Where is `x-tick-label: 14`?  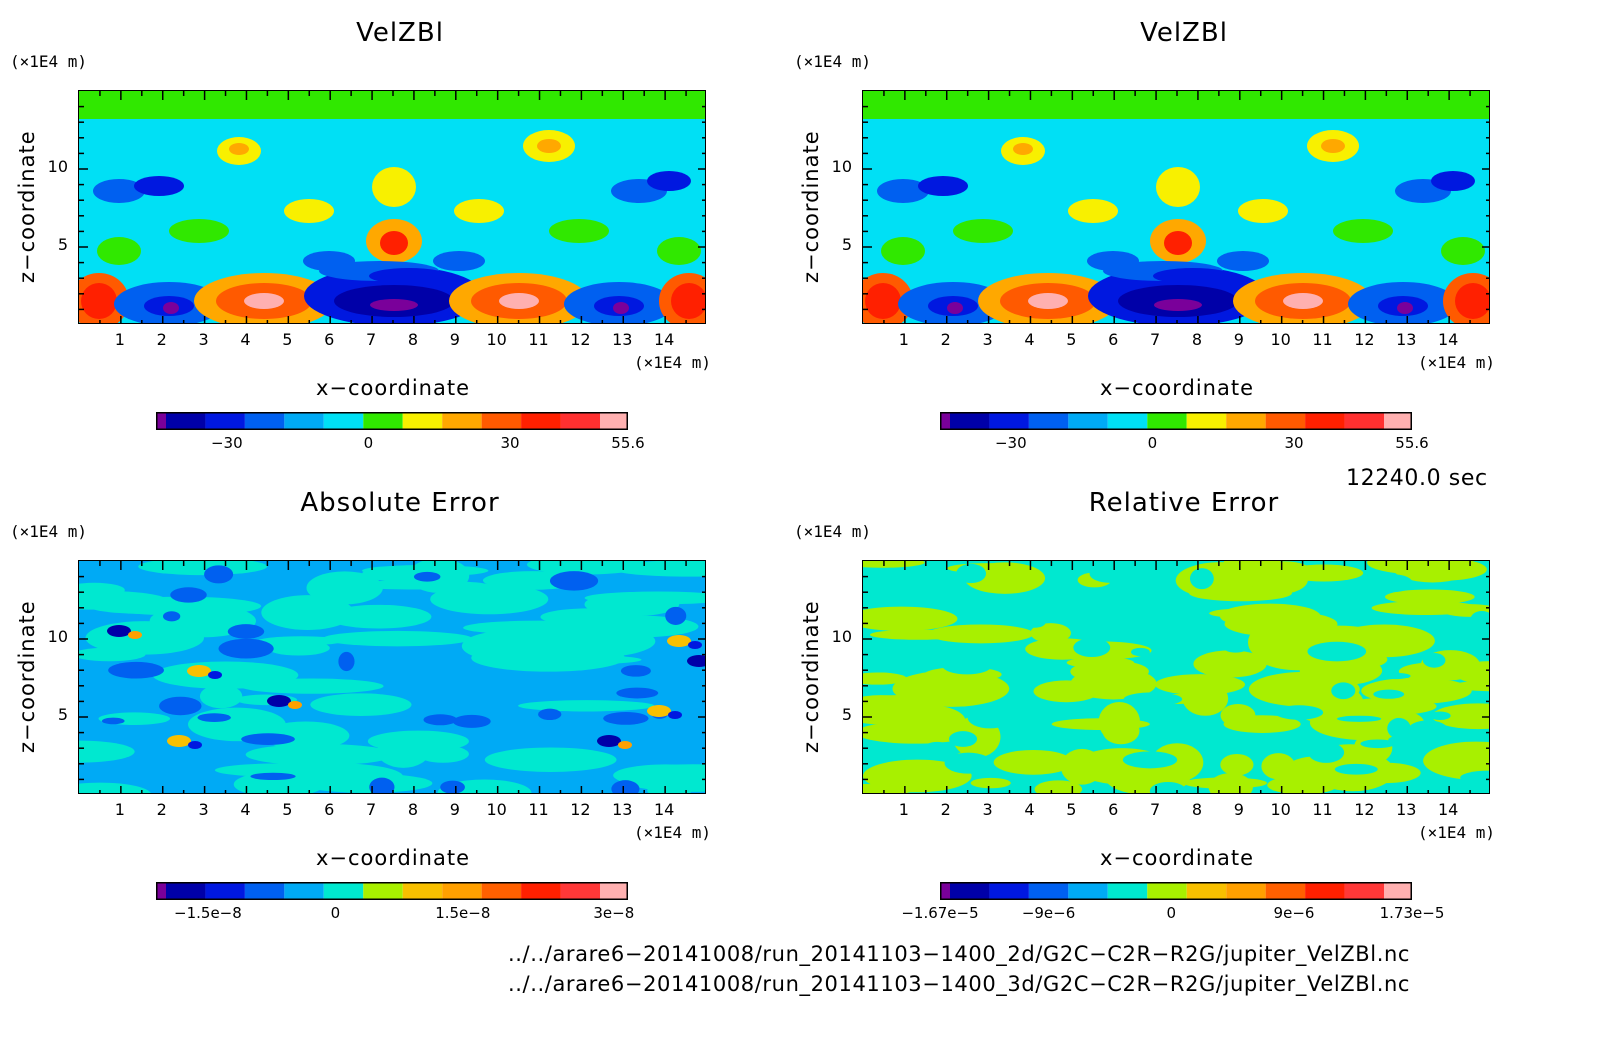
x-tick-label: 14 is located at coordinates (664, 339).